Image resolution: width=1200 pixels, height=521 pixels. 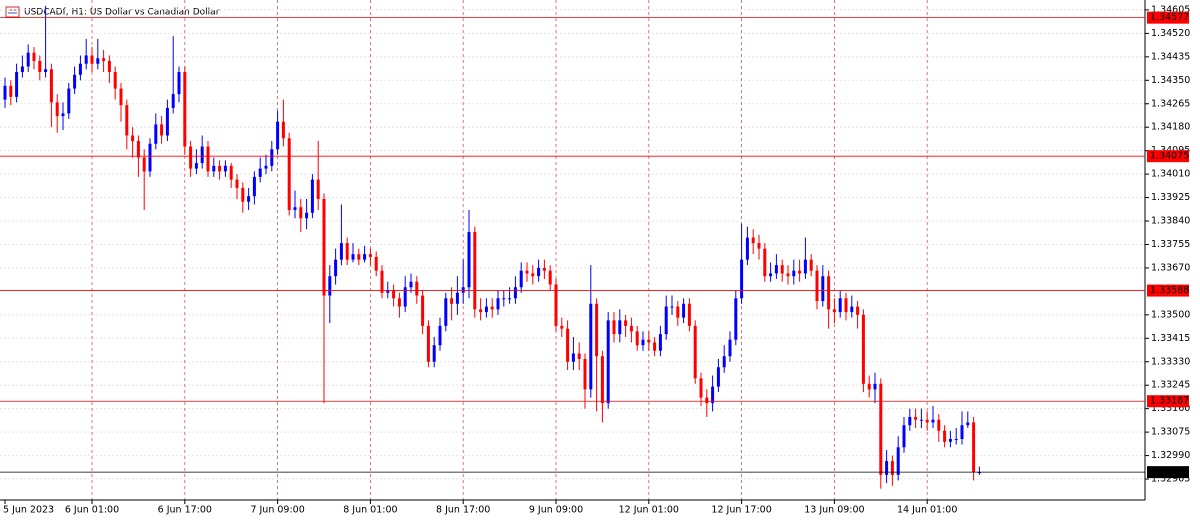 What do you see at coordinates (649, 510) in the screenshot?
I see `x-tick-label: 12 Jun 01:00` at bounding box center [649, 510].